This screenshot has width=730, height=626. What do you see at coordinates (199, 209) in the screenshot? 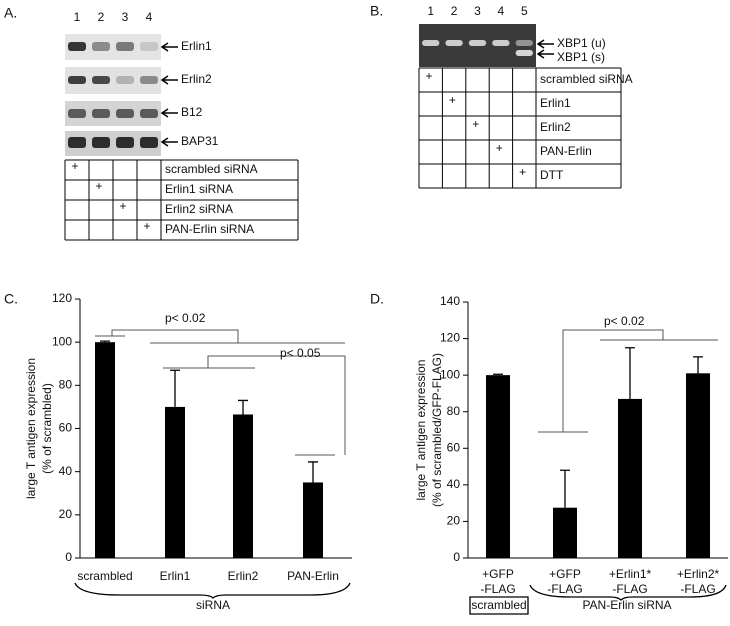
I see `row-label: Erlin2 siRNA` at bounding box center [199, 209].